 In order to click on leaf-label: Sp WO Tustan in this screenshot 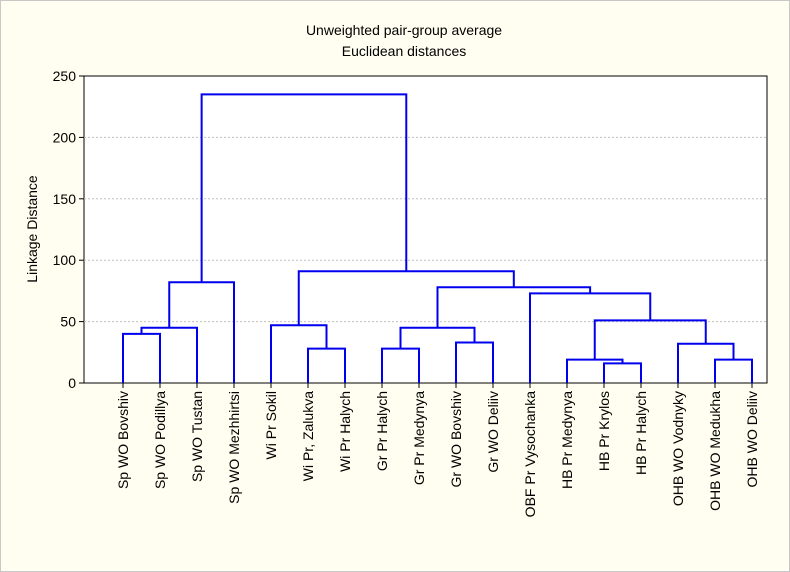, I will do `click(197, 436)`.